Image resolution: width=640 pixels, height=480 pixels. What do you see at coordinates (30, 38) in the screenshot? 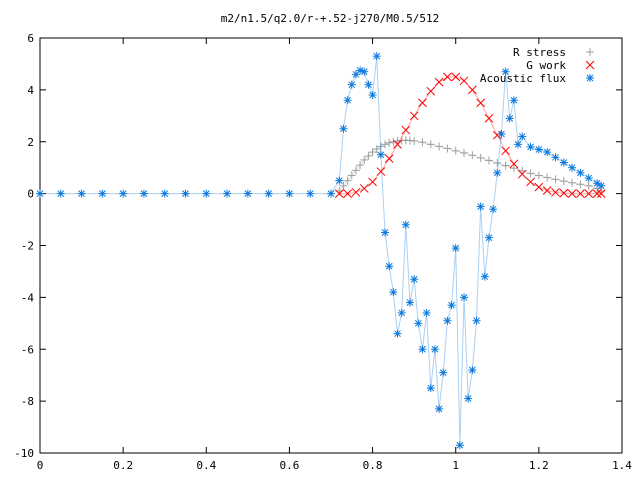
I see `y-tick-label: 6` at bounding box center [30, 38].